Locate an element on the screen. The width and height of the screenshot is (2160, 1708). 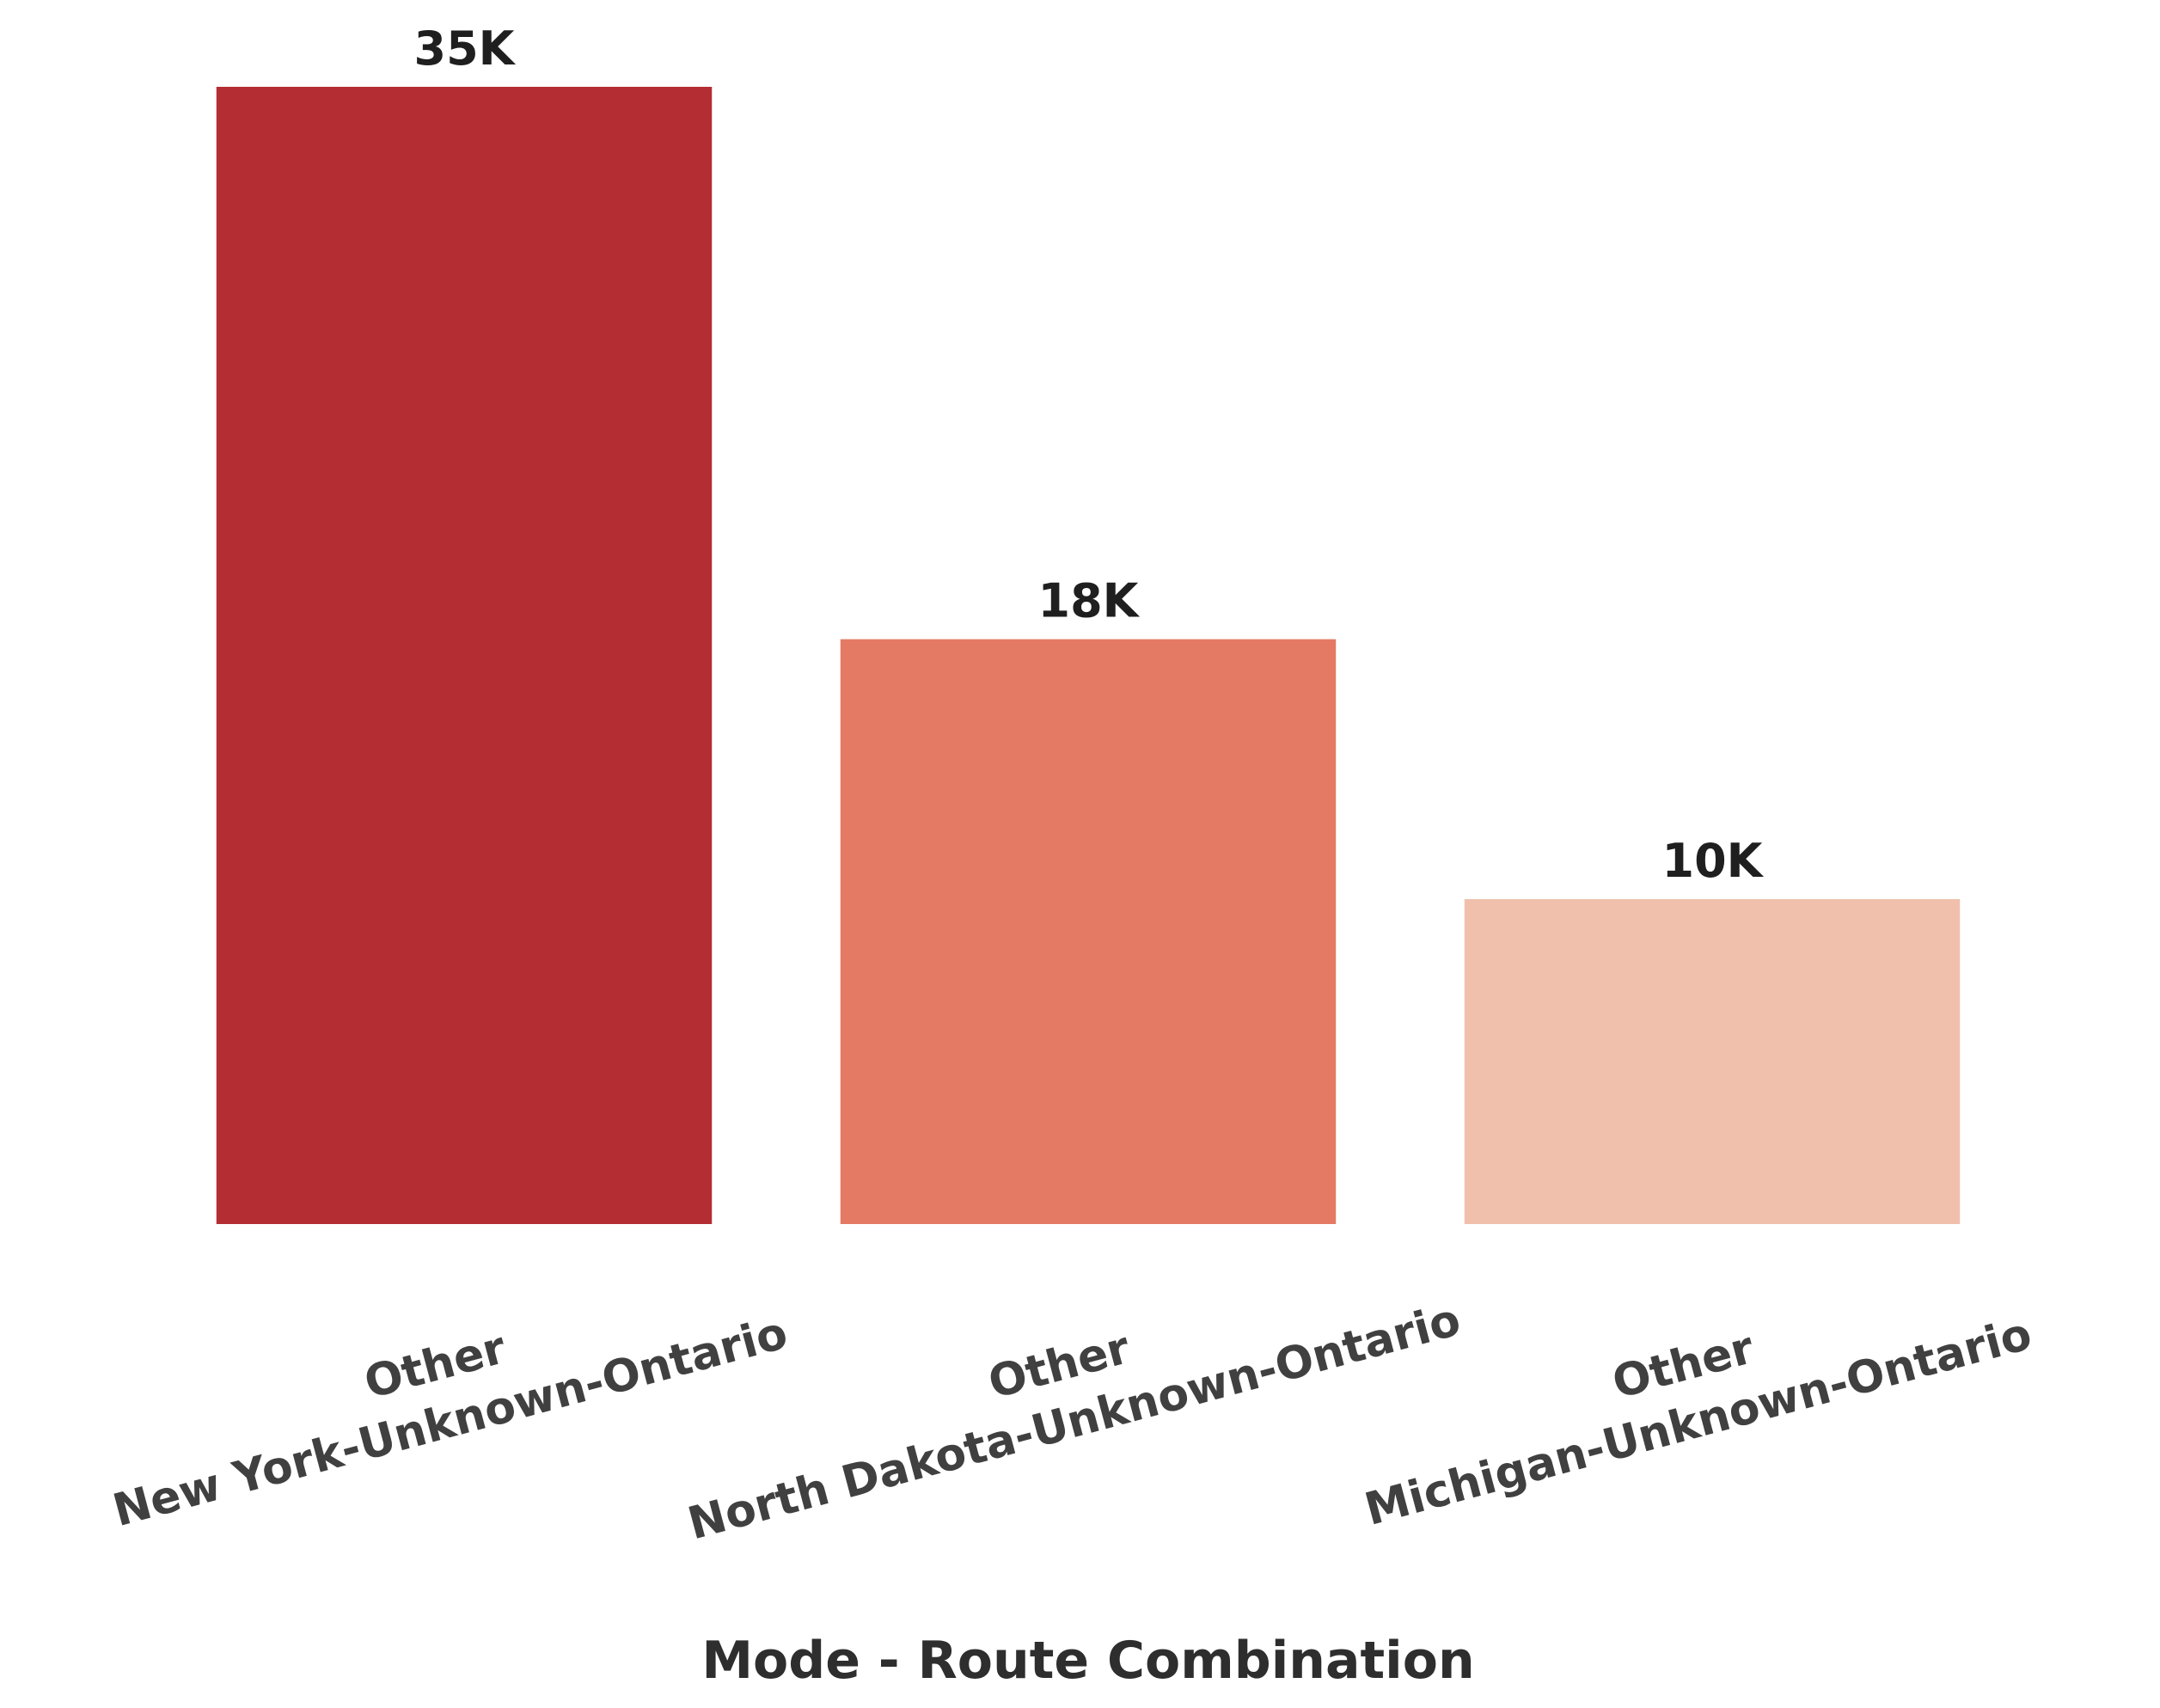
bar-value-label: 35K is located at coordinates (465, 48).